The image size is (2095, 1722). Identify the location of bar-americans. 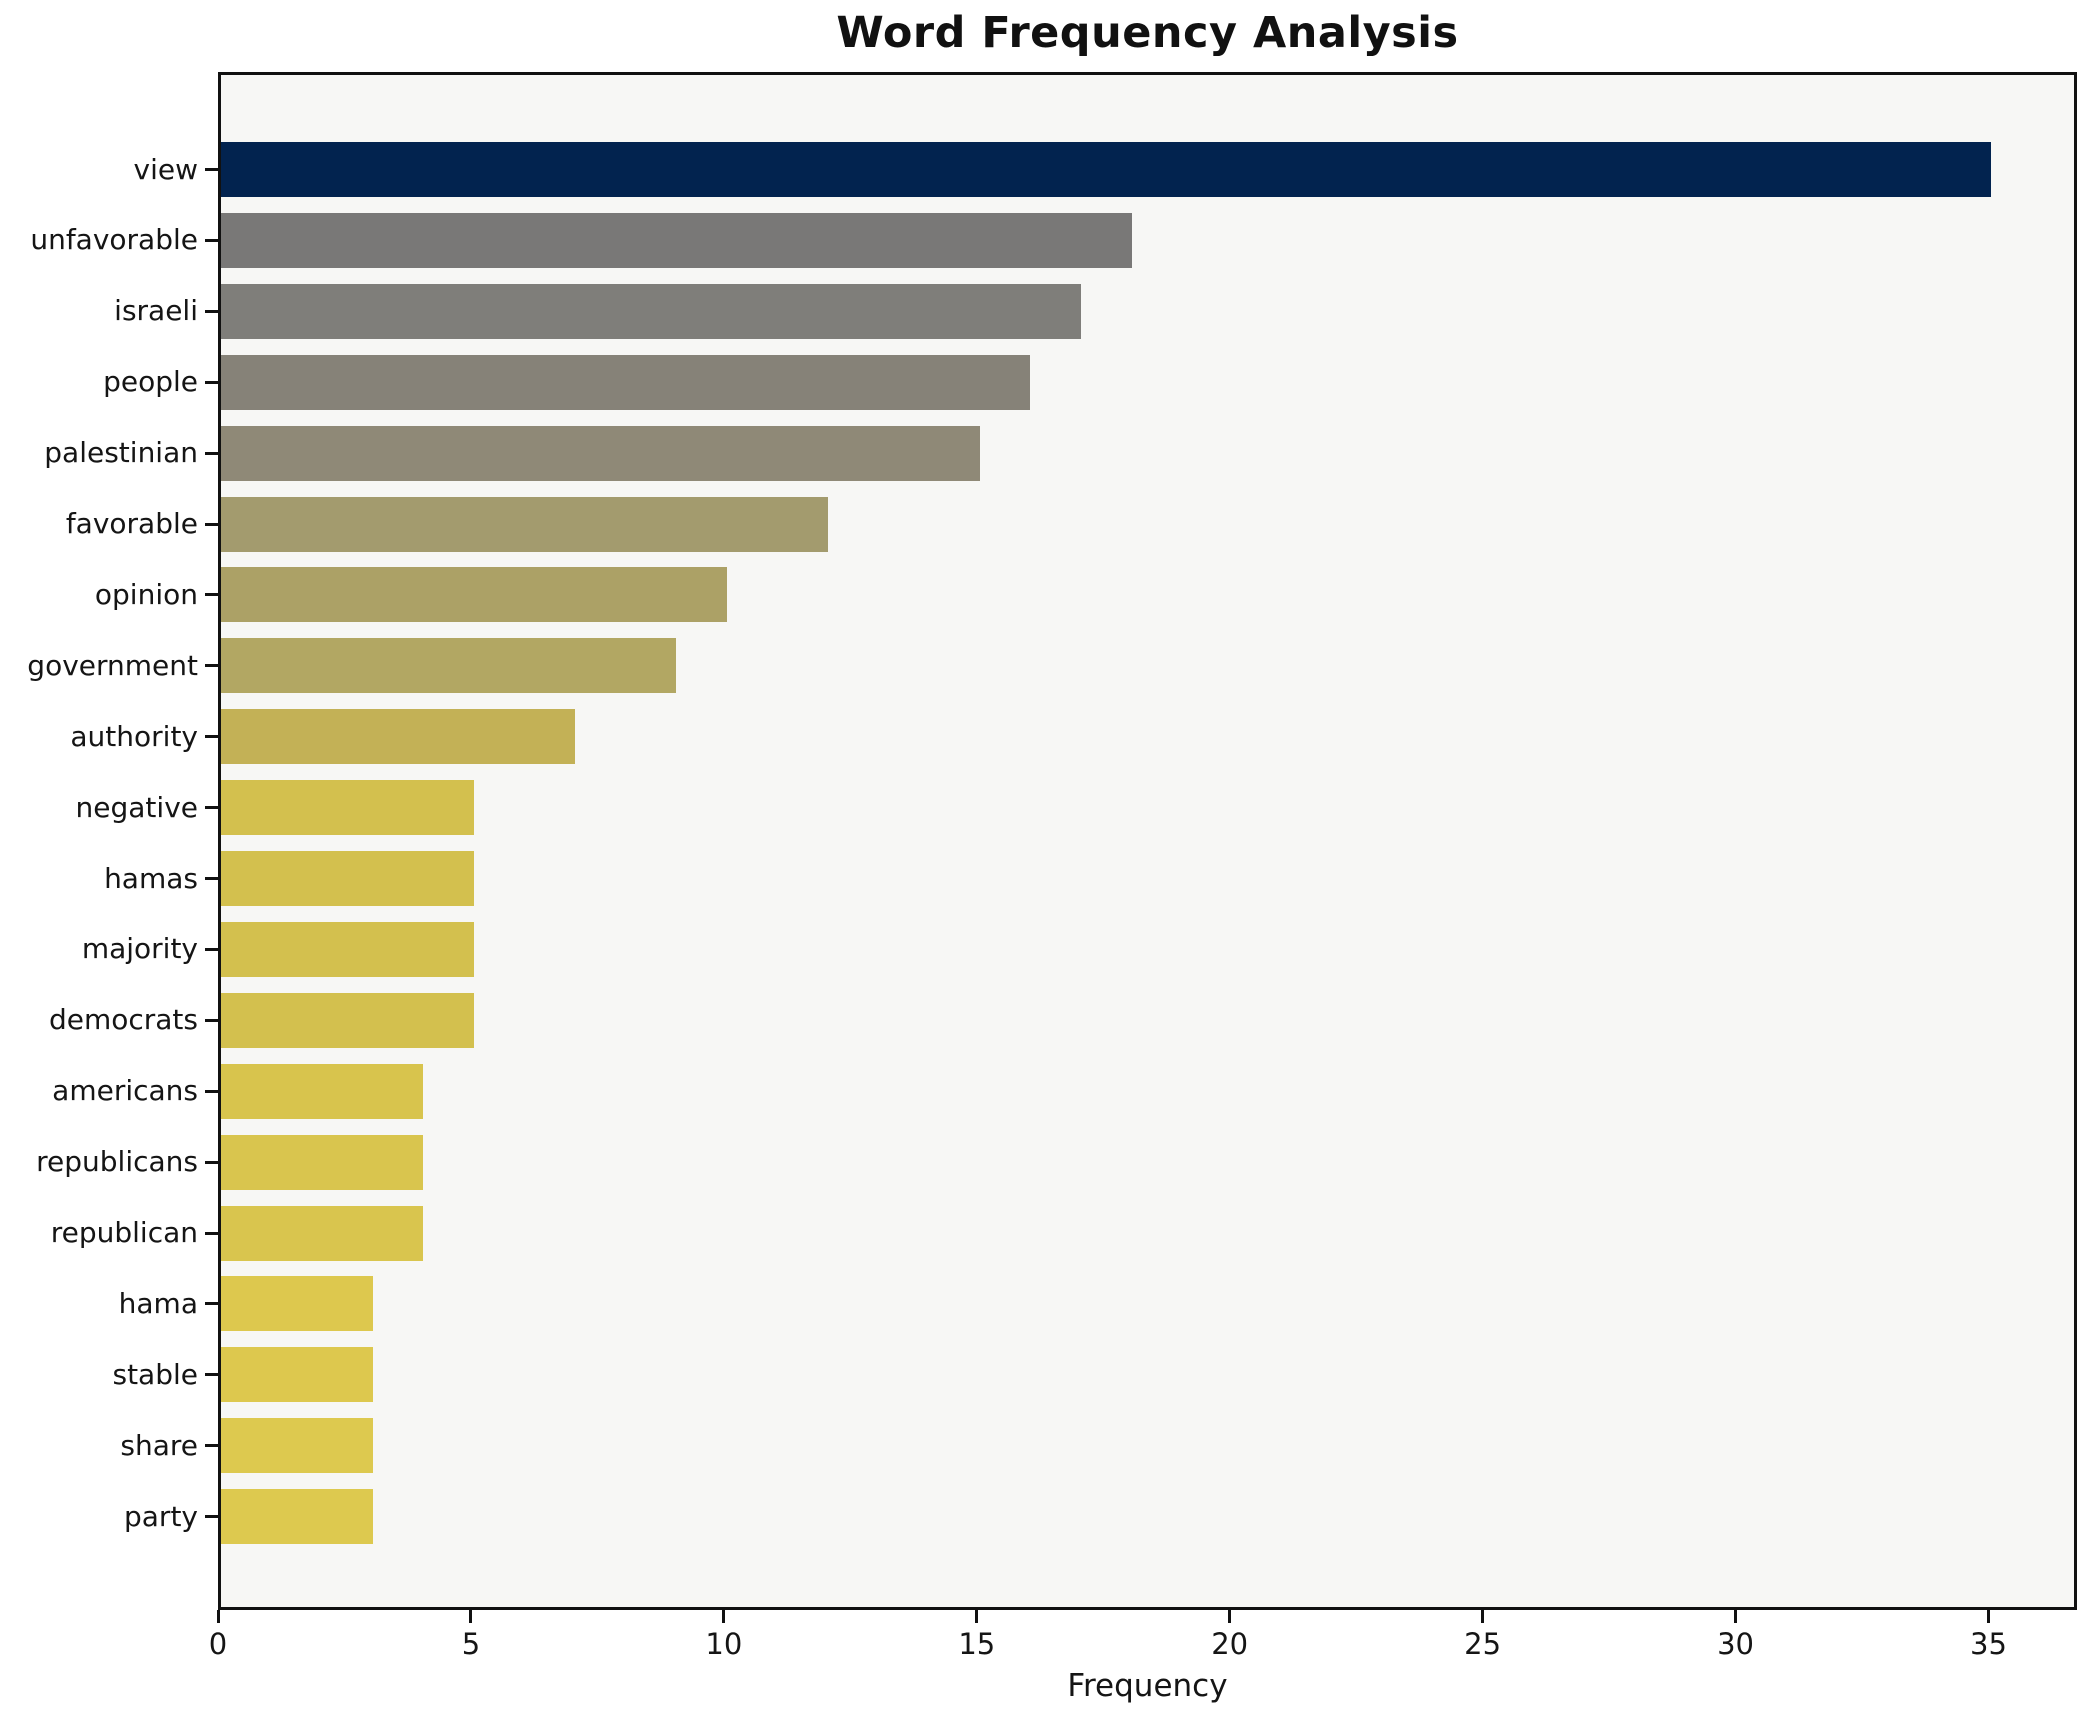
(322, 1091).